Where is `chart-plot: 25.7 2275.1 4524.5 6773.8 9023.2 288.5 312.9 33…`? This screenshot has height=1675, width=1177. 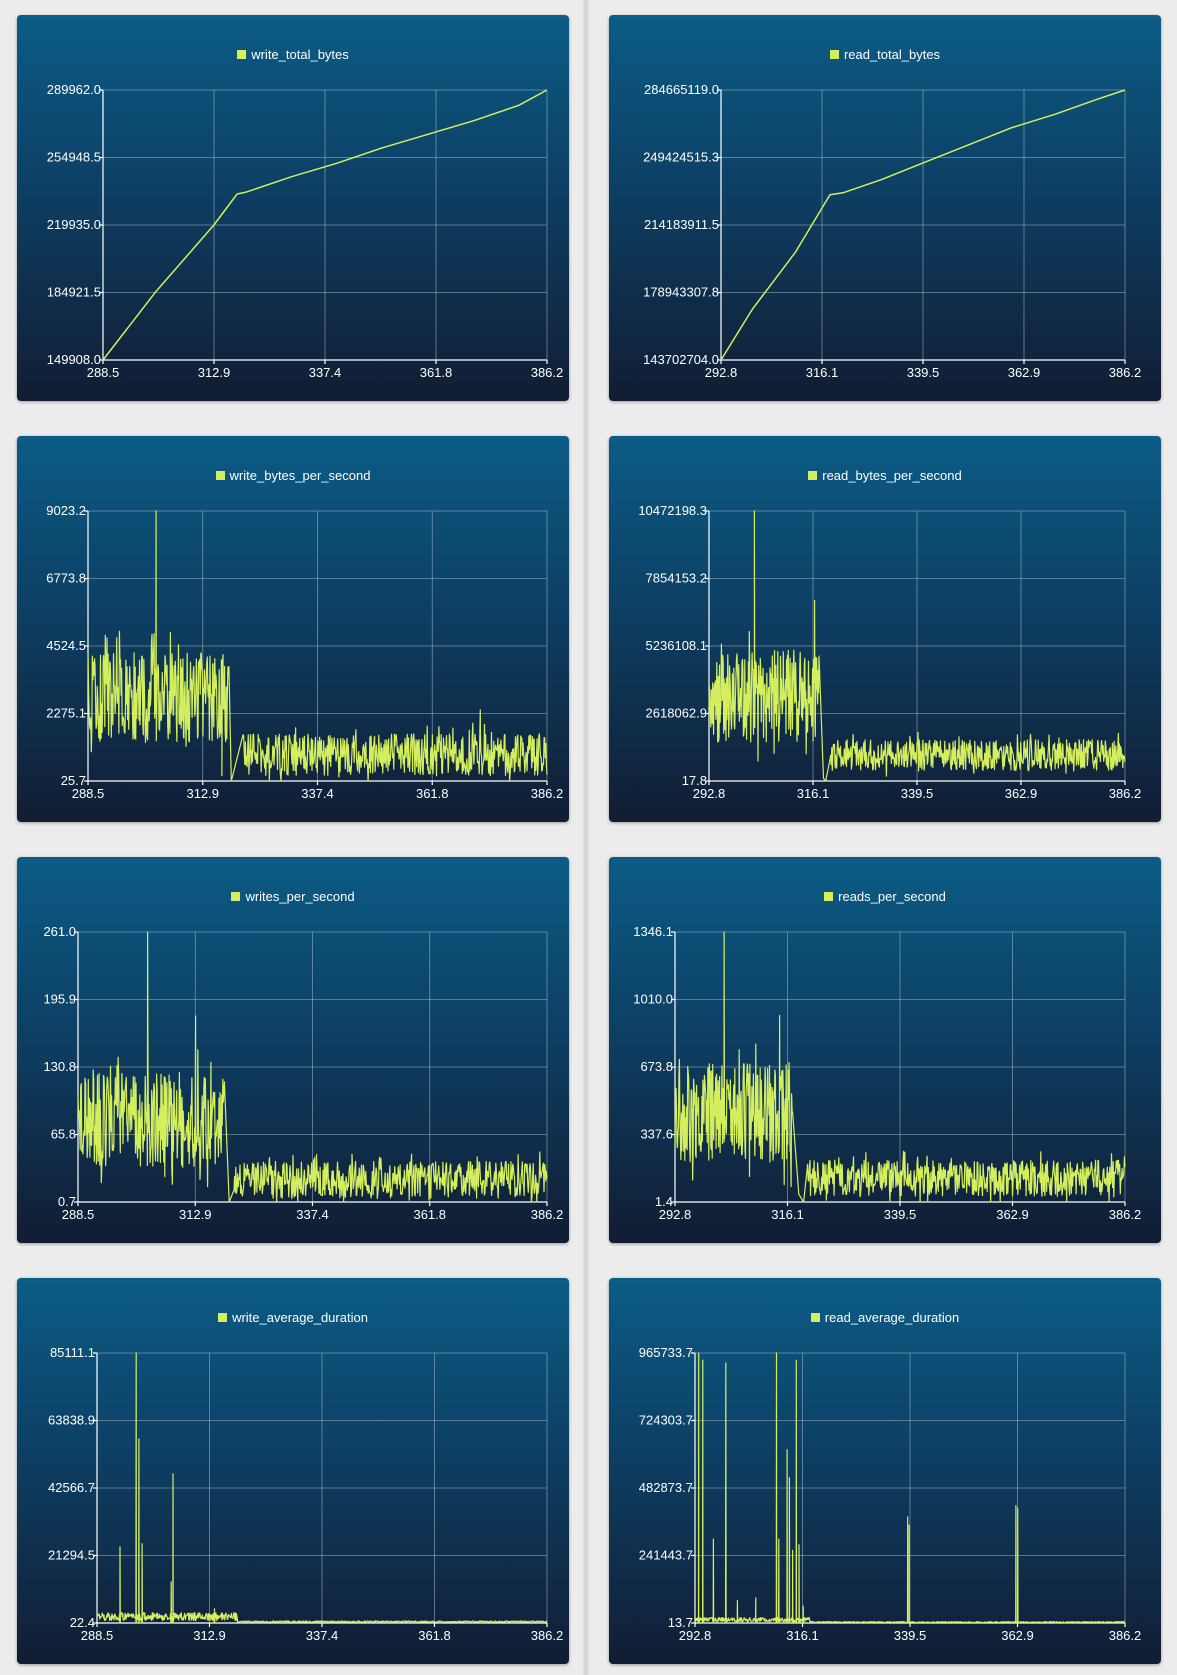 chart-plot: 25.7 2275.1 4524.5 6773.8 9023.2 288.5 312.9 33… is located at coordinates (305, 652).